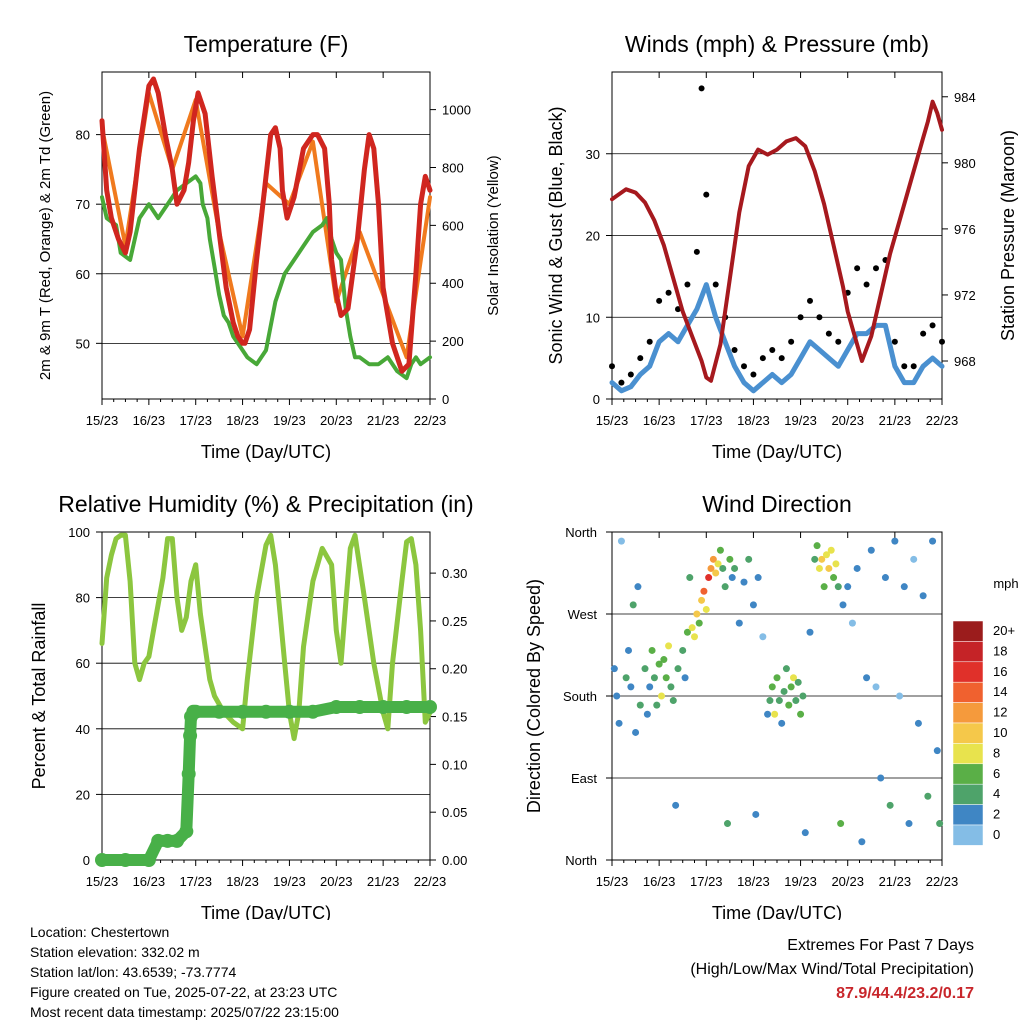 This screenshot has width=1024, height=1024. I want to click on series-line-station-pressure, so click(777, 241).